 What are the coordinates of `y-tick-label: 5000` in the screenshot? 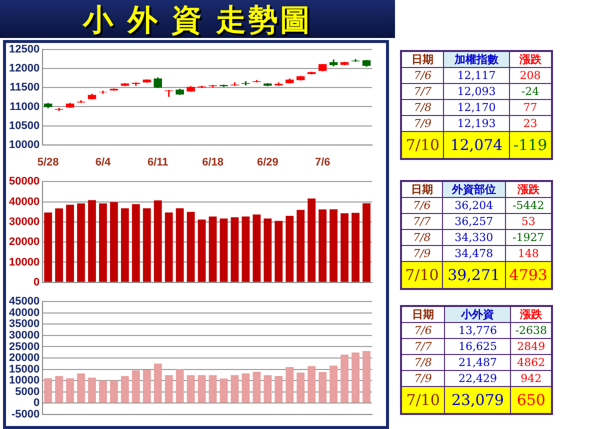 It's located at (27, 392).